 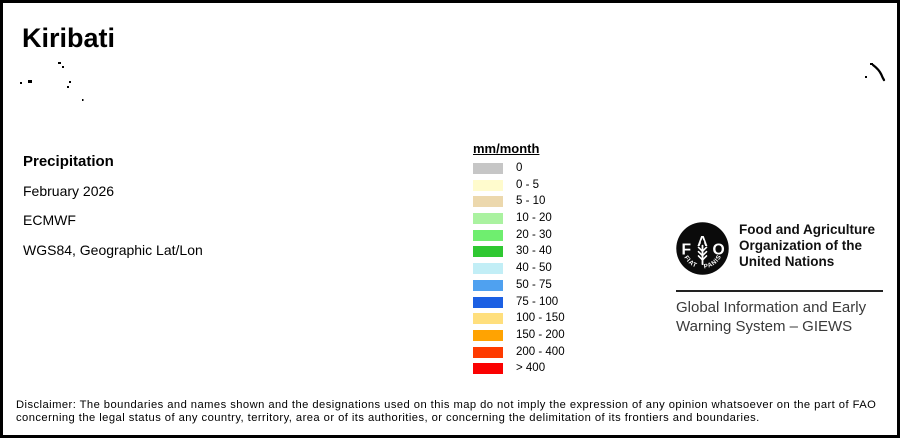 What do you see at coordinates (764, 326) in the screenshot?
I see `giews-line2: Warning System – GIEWS` at bounding box center [764, 326].